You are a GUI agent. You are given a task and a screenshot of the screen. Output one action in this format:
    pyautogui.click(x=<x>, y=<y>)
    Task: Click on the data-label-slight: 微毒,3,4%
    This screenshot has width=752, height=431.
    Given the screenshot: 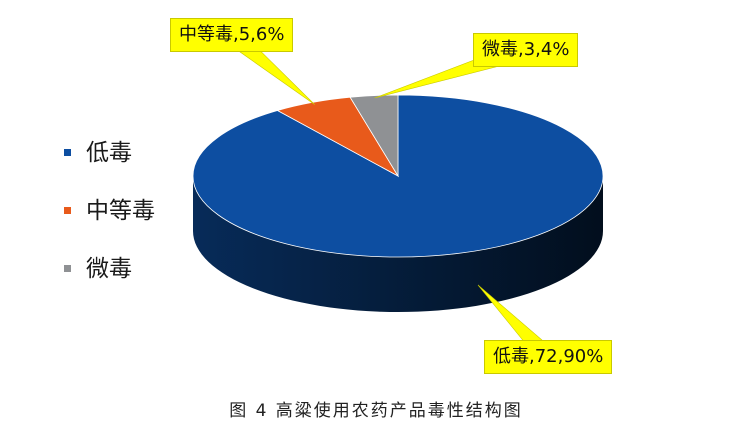 What is the action you would take?
    pyautogui.click(x=526, y=50)
    